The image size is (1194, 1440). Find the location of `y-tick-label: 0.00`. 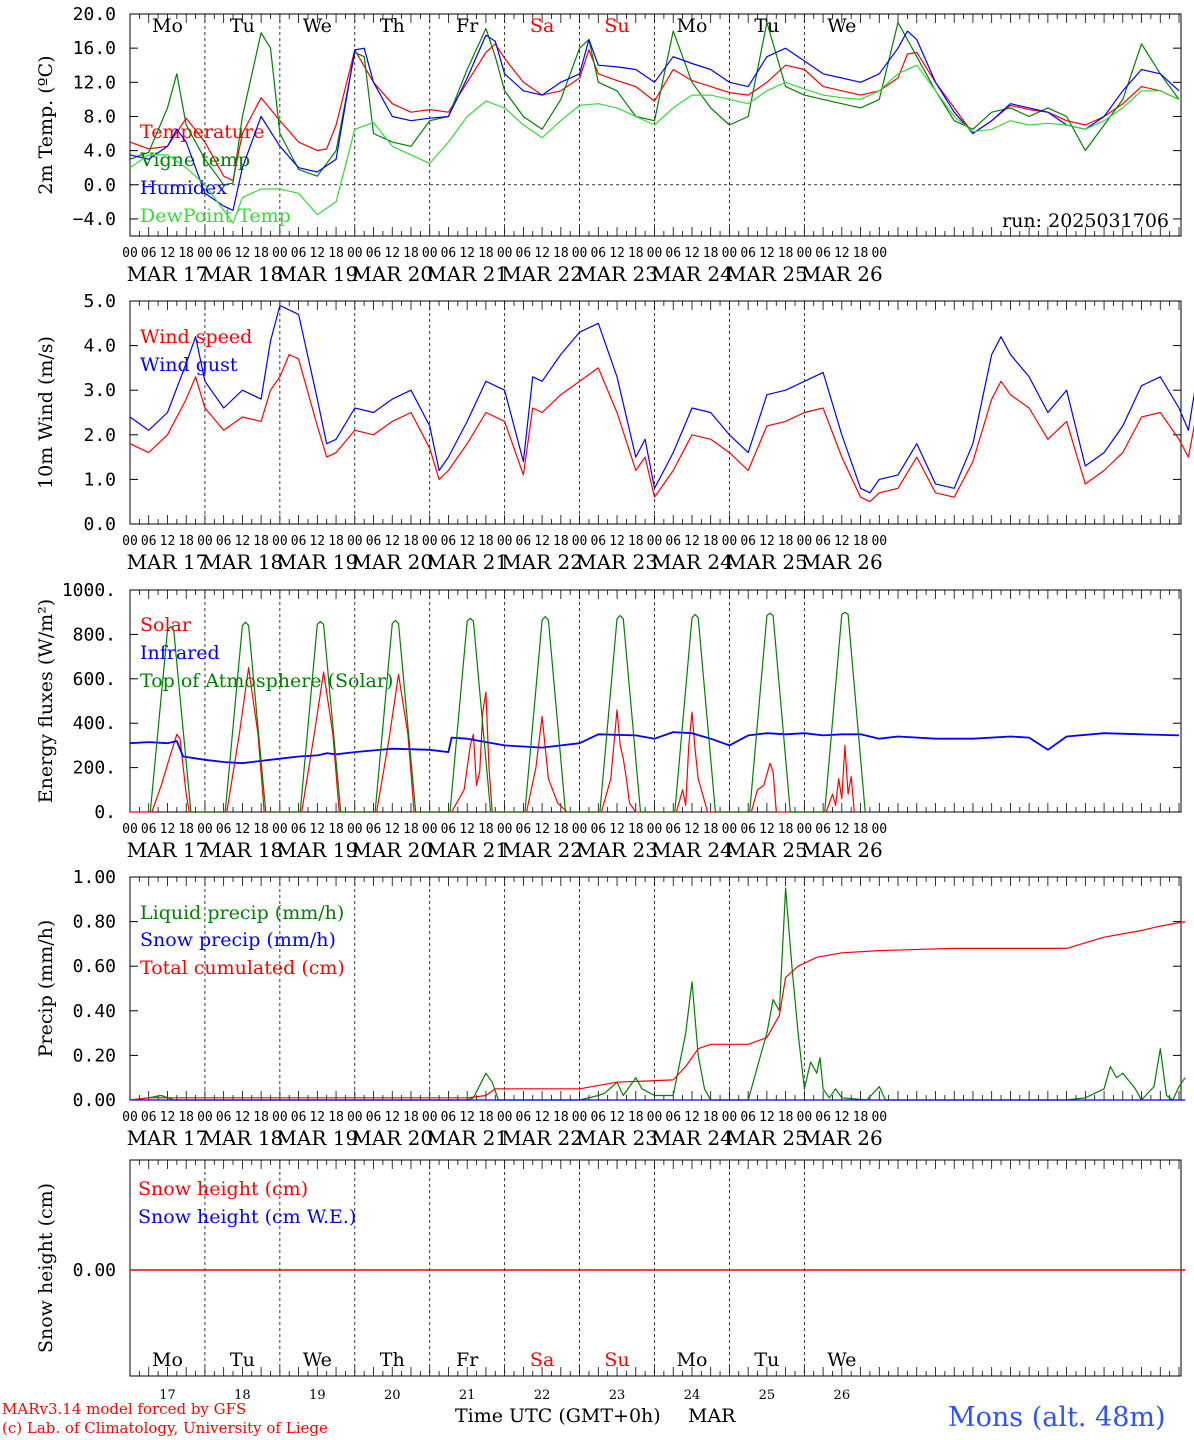

y-tick-label: 0.00 is located at coordinates (94, 1270).